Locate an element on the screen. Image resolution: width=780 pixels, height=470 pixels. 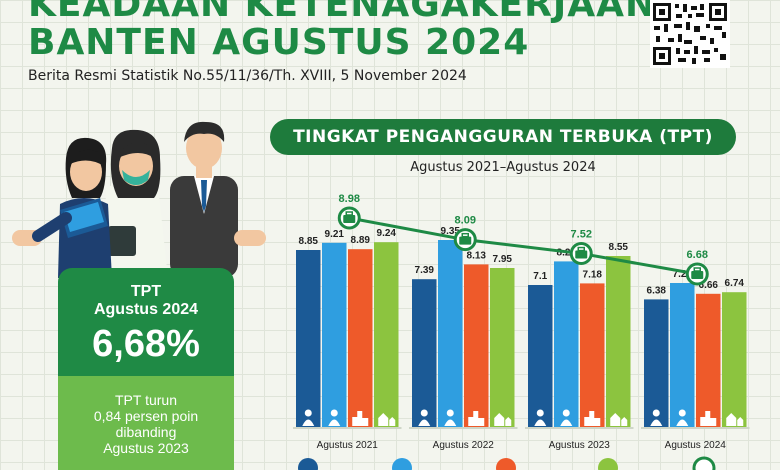
legend-city-icon is located at coordinates (506, 464).